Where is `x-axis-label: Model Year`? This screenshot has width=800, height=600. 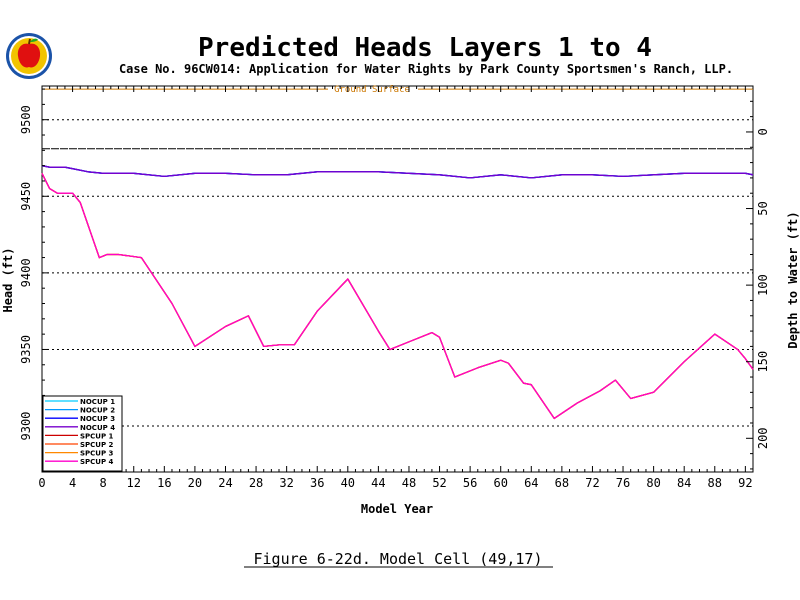 x-axis-label: Model Year is located at coordinates (397, 509).